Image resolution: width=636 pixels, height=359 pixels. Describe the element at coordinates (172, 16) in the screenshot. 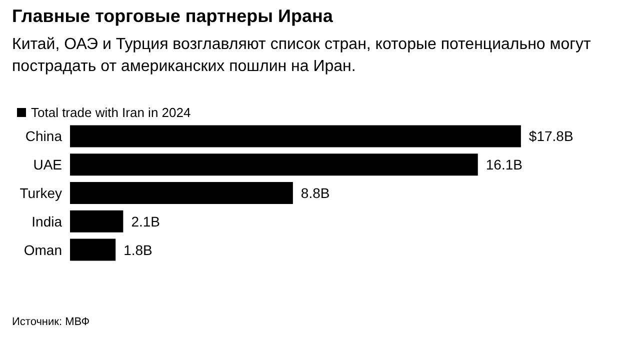

I see `chart-title: Главные торговые партнеры Ирана` at that location.